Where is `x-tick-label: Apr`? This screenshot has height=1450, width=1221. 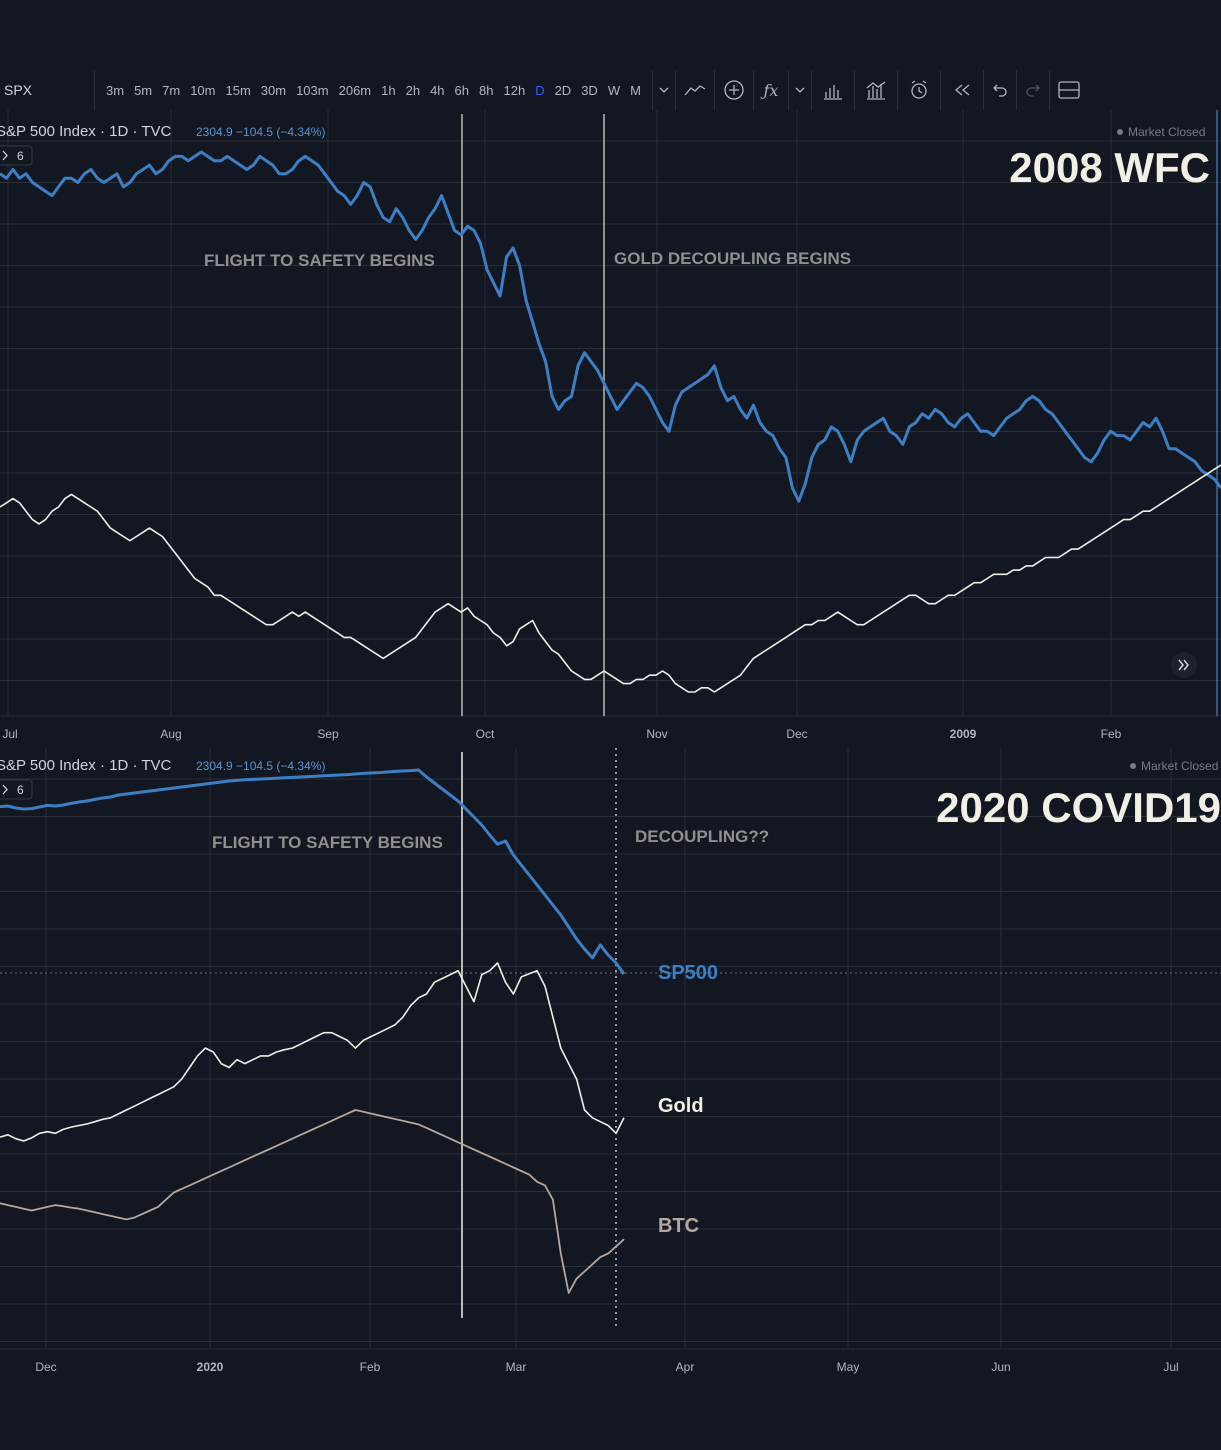
x-tick-label: Apr is located at coordinates (685, 1367).